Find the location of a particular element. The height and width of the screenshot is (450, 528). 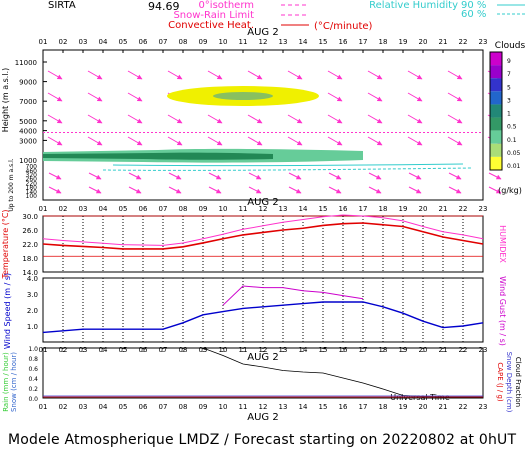

height-tick: 4000 is located at coordinates (28, 132).